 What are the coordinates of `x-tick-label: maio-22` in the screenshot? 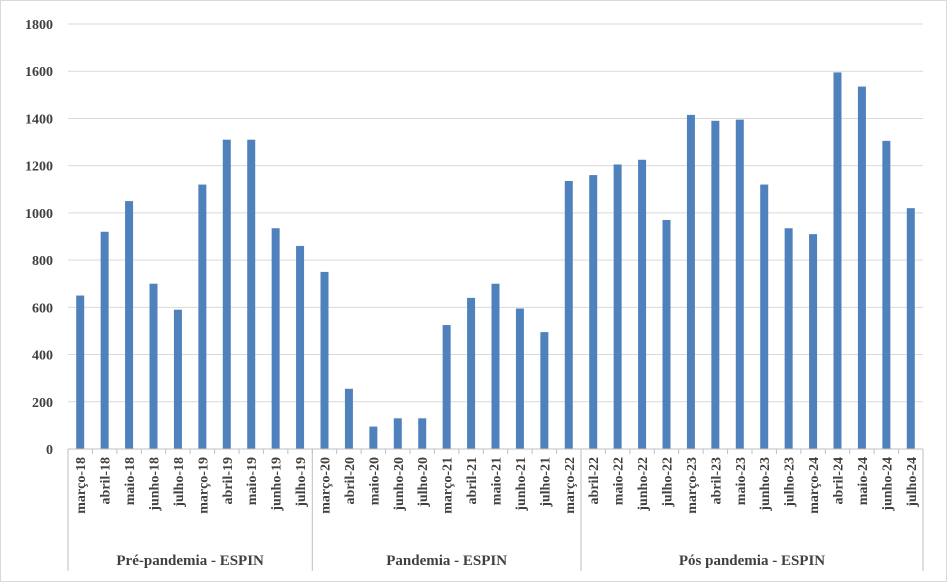 It's located at (619, 481).